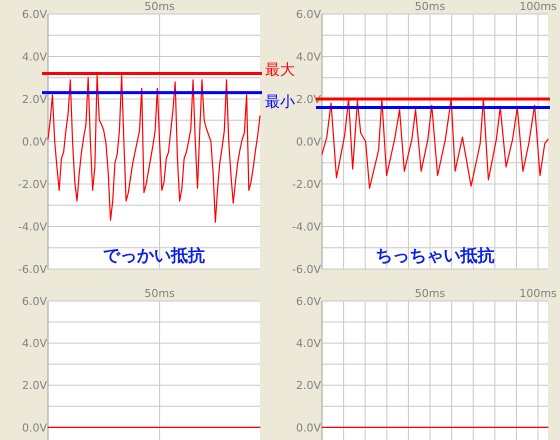 The width and height of the screenshot is (560, 440). Describe the element at coordinates (280, 69) in the screenshot. I see `ref-line-label: 最大` at that location.